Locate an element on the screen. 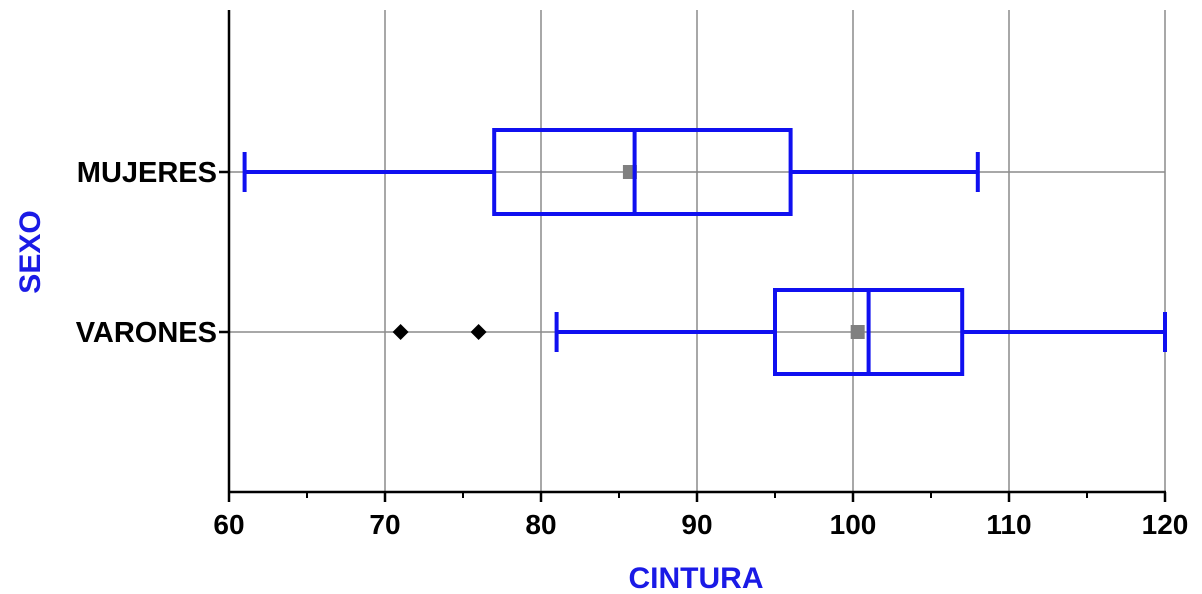 The image size is (1202, 594). x-tick-label-110: 110 is located at coordinates (1008, 524).